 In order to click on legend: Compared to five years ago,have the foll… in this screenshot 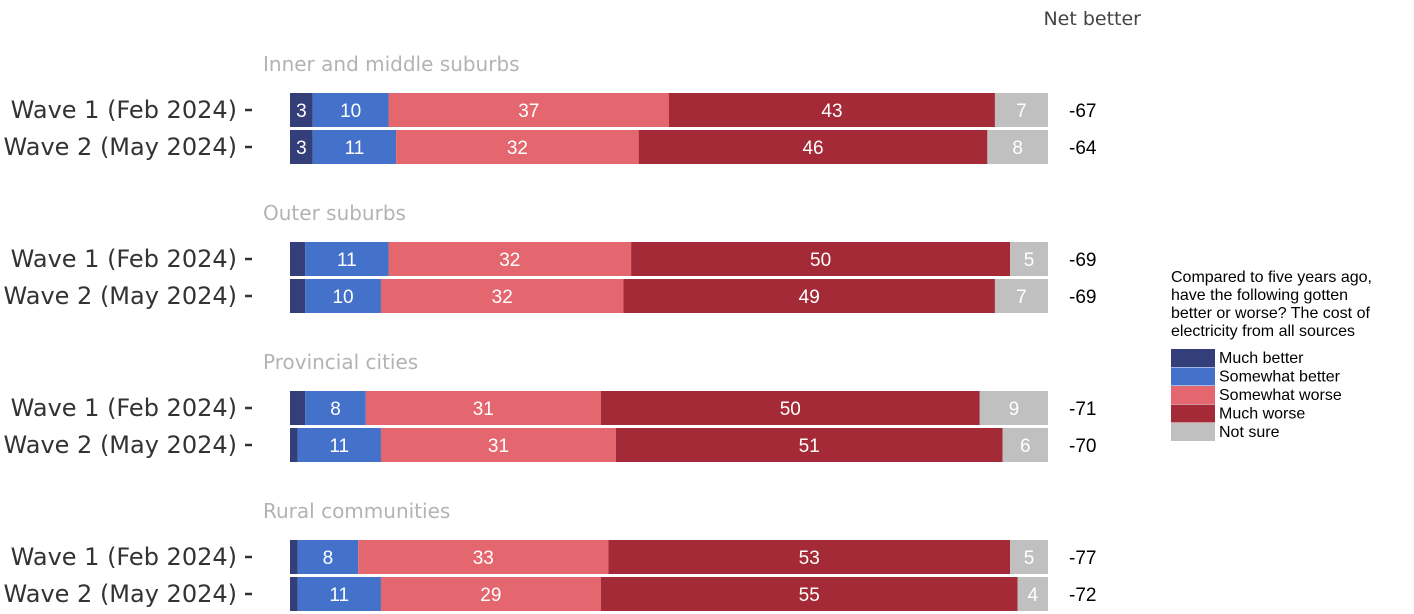, I will do `click(1271, 355)`.